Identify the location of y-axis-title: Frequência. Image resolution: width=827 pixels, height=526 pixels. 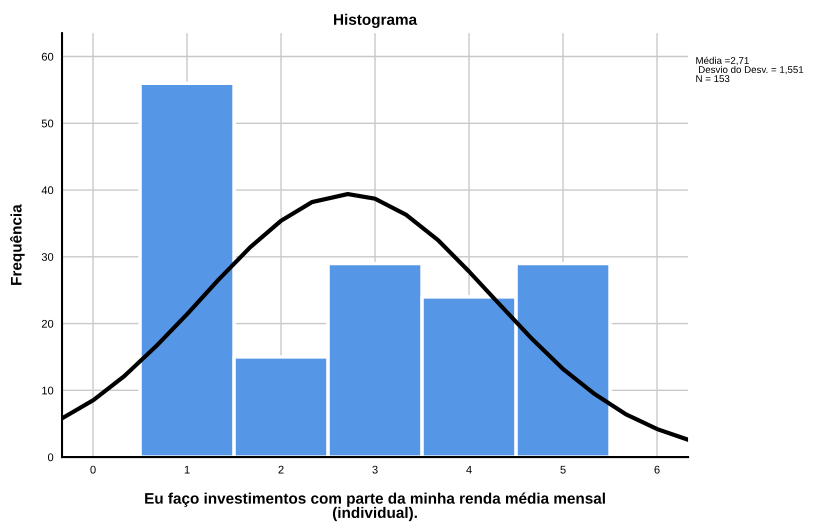
(17, 244).